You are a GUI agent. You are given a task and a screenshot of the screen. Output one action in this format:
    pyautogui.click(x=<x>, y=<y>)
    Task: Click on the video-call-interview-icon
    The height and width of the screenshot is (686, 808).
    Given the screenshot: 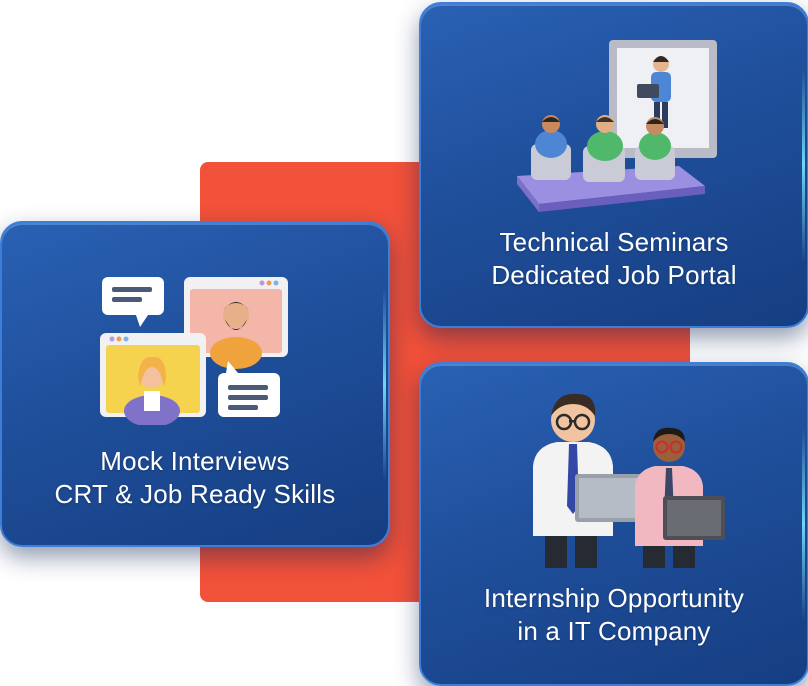 What is the action you would take?
    pyautogui.click(x=193, y=351)
    